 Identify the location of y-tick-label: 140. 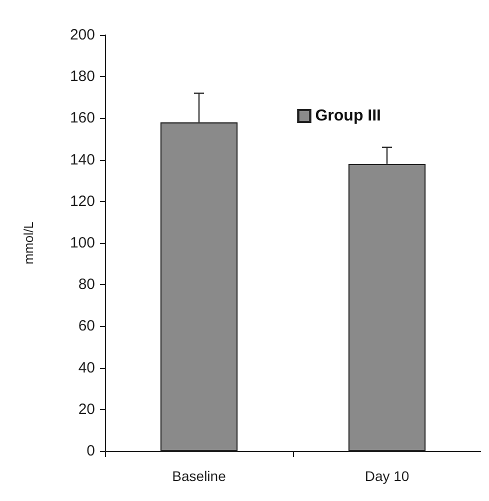
(82, 159).